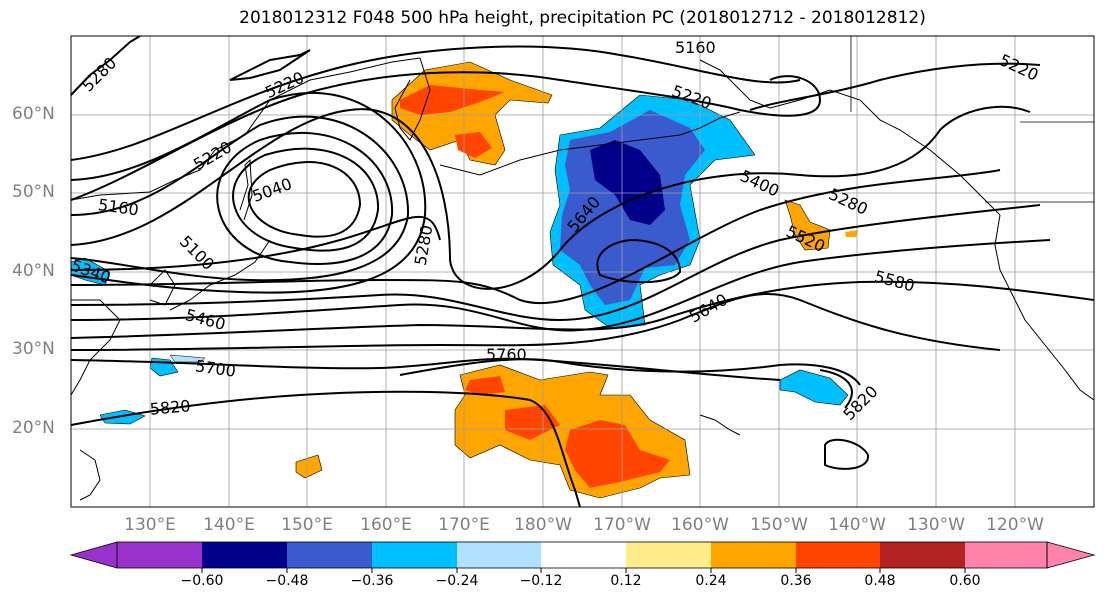 Image resolution: width=1105 pixels, height=601 pixels. I want to click on lat-label: 40°N, so click(33, 271).